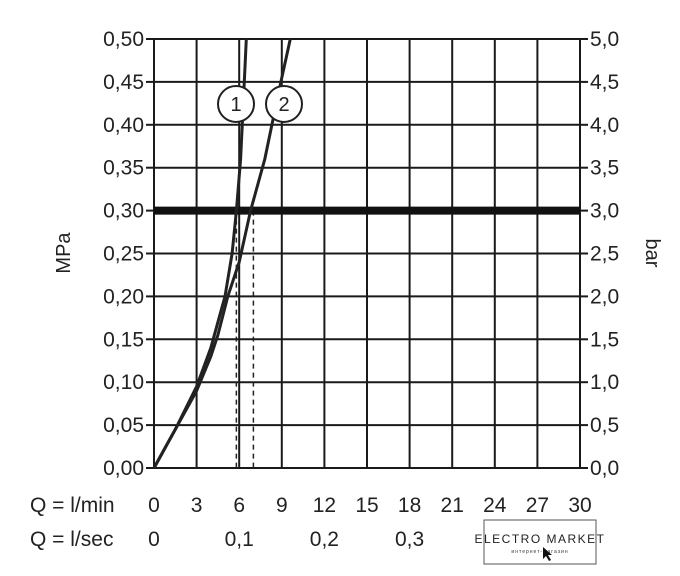 The width and height of the screenshot is (680, 576). I want to click on x-tick-label: 9, so click(282, 505).